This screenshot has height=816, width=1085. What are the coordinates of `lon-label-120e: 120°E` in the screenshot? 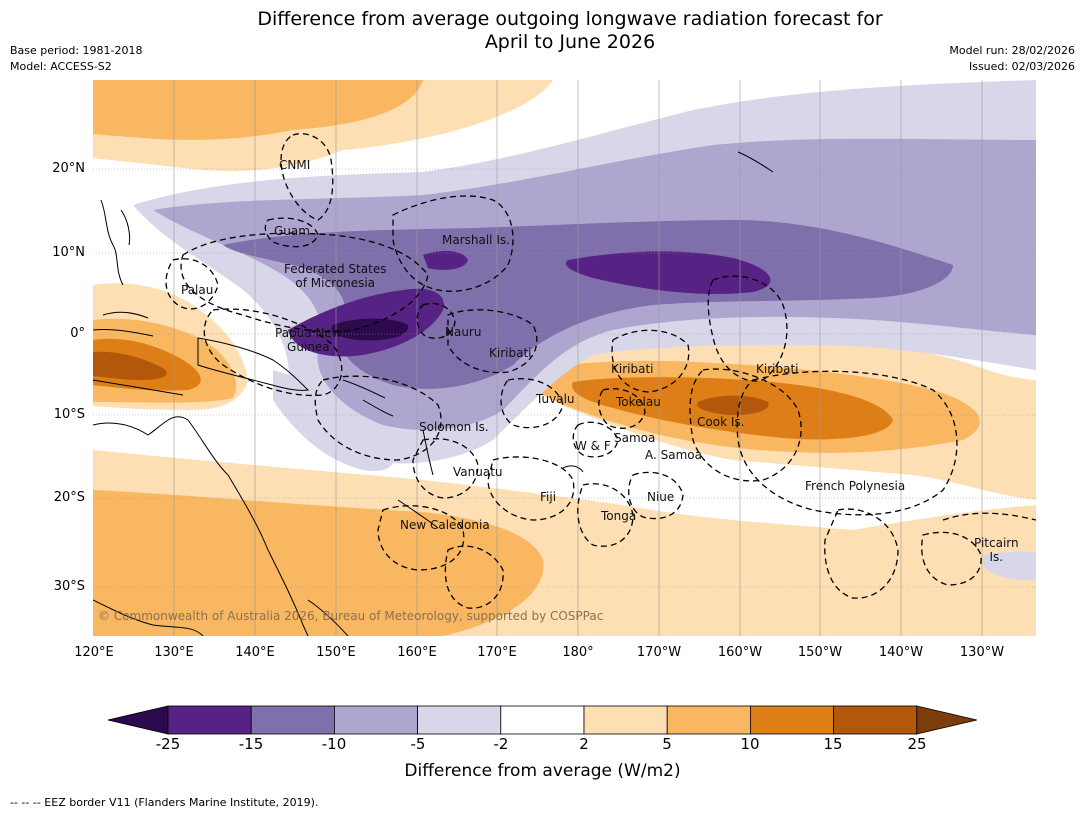 It's located at (94, 652).